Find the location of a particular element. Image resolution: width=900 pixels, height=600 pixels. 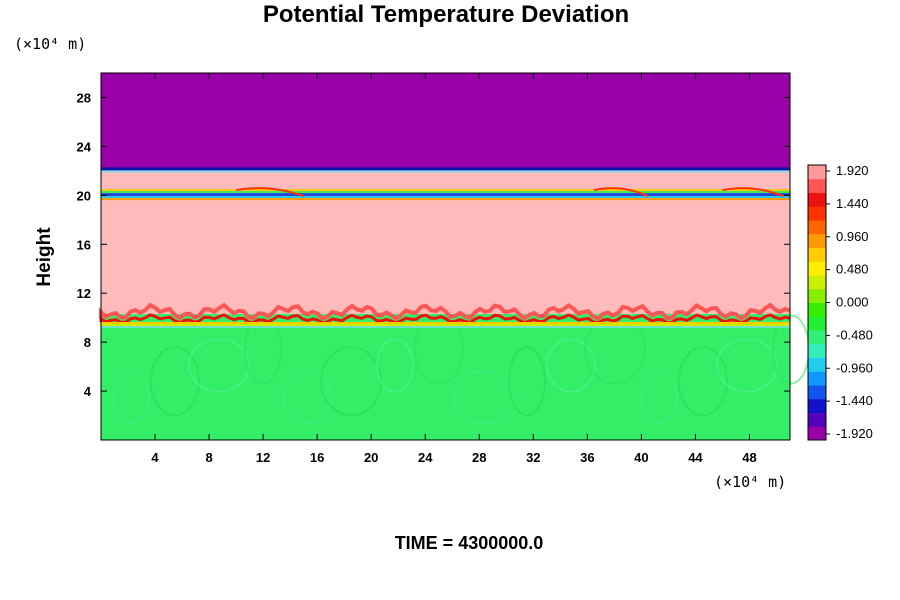

lower-interface-band is located at coordinates (445, 315).